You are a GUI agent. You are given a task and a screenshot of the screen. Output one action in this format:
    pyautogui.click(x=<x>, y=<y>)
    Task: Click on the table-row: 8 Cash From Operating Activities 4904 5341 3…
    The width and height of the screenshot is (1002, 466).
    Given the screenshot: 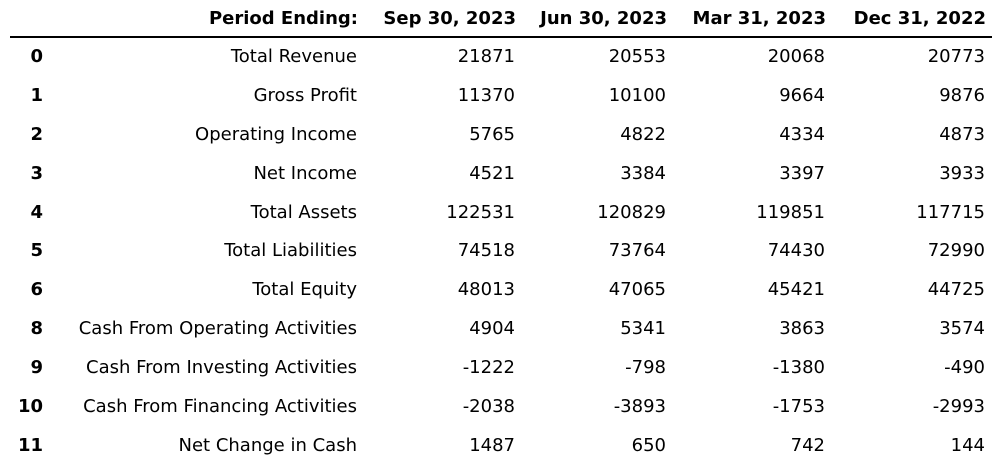 What is the action you would take?
    pyautogui.click(x=501, y=328)
    